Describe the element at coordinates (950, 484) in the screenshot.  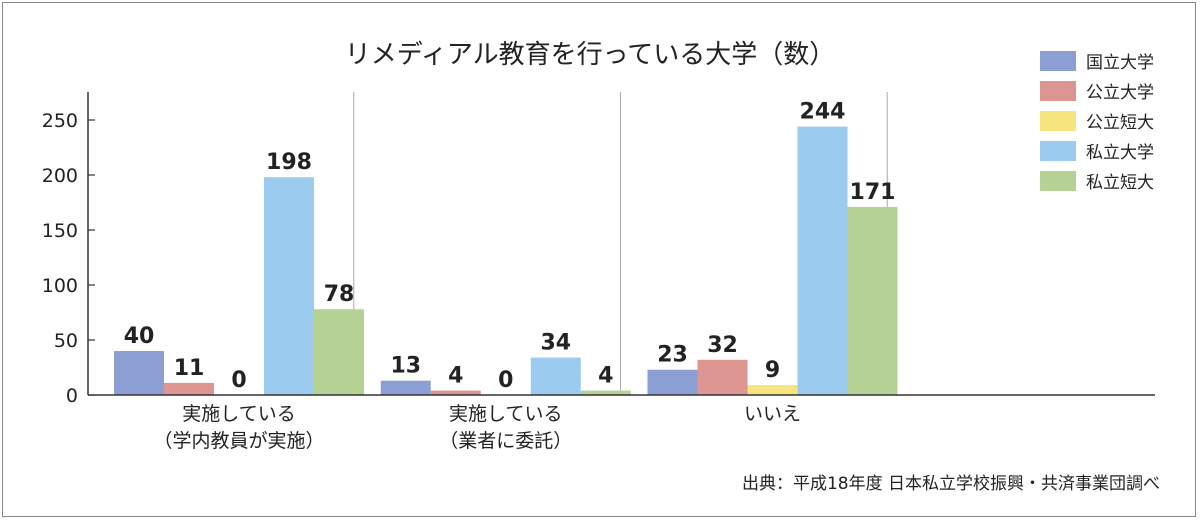
I see `source-note: 出典：平成18年度 日本私立学校振興・共済事業団調べ` at that location.